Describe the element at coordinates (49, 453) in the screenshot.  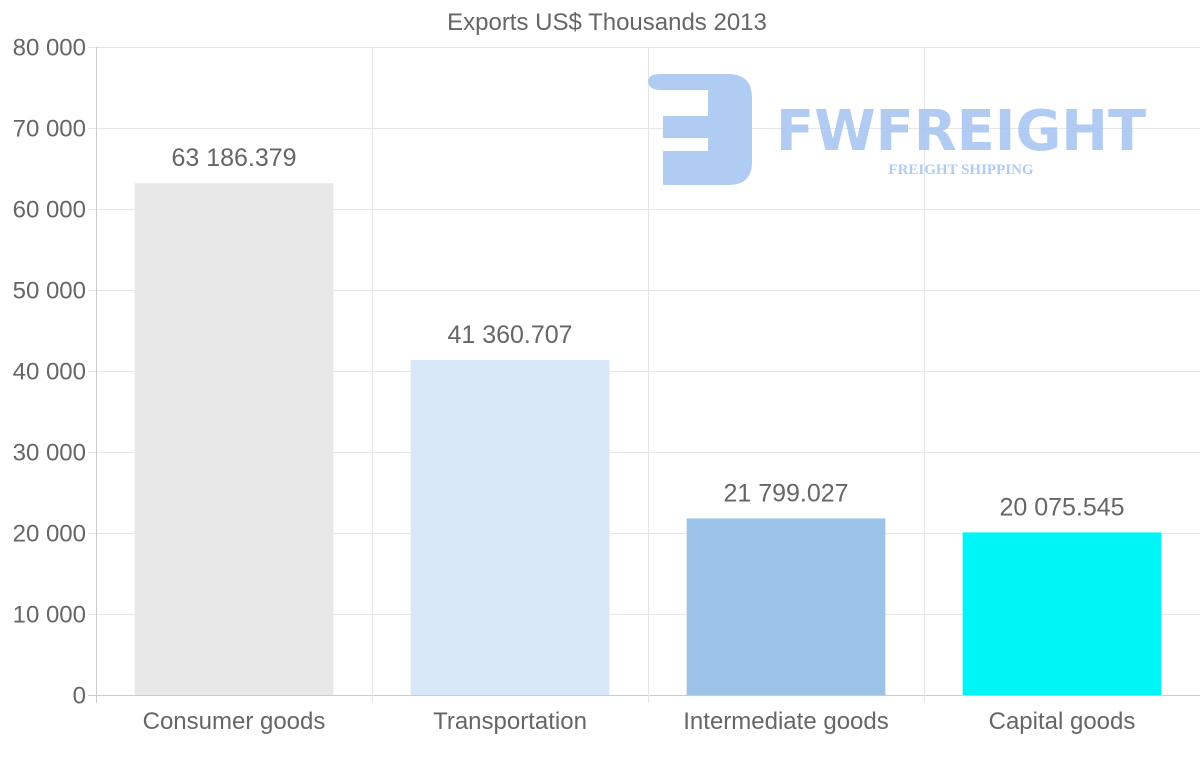
I see `y-tick-label: 30 000` at that location.